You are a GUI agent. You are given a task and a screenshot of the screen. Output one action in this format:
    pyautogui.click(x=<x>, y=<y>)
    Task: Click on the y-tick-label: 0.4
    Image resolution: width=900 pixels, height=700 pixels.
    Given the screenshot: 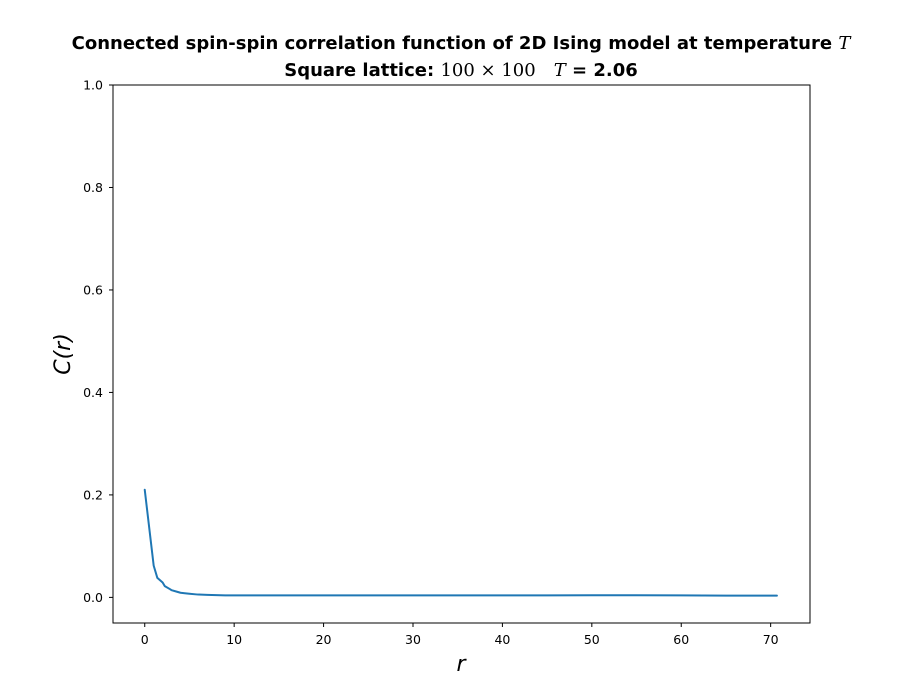 What is the action you would take?
    pyautogui.click(x=93, y=392)
    